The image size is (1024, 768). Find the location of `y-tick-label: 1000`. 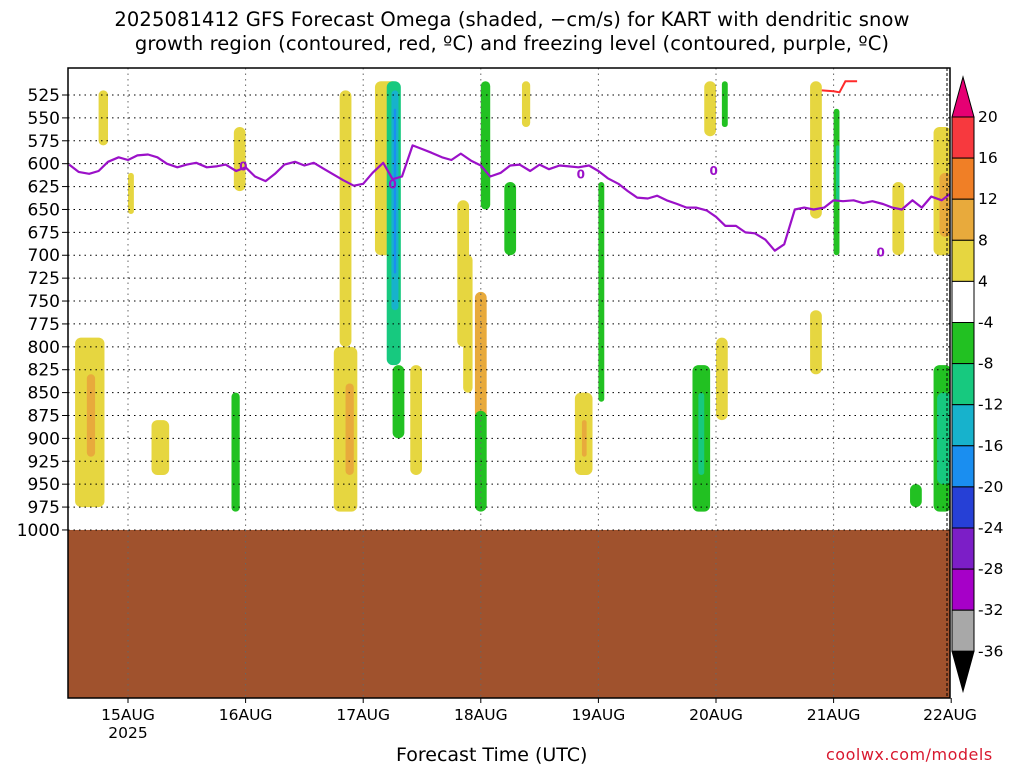

y-tick-label: 1000 is located at coordinates (38, 531).